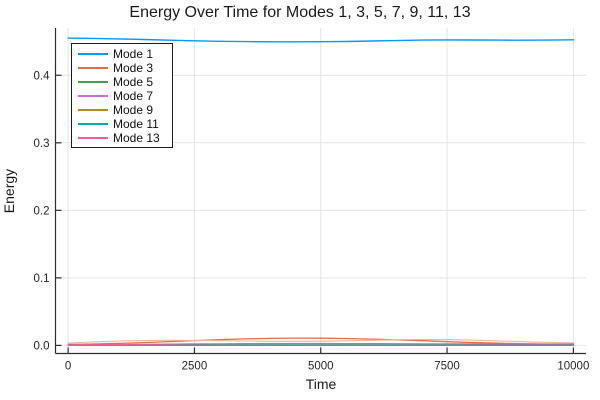 The image size is (600, 400). I want to click on legend-item-mode-9: Mode 9, so click(122, 110).